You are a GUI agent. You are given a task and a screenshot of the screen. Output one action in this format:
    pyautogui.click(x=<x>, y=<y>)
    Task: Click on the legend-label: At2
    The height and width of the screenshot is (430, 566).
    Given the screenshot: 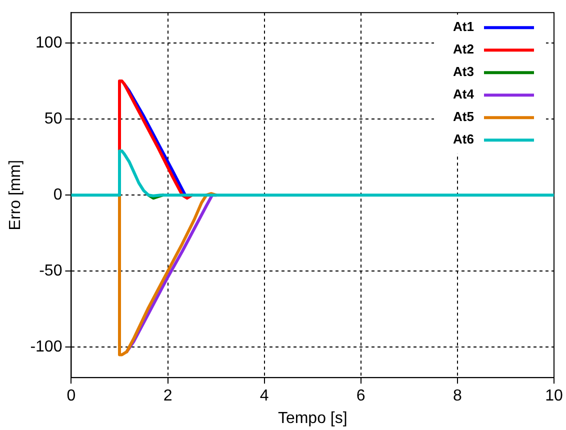 What is the action you would take?
    pyautogui.click(x=463, y=49)
    